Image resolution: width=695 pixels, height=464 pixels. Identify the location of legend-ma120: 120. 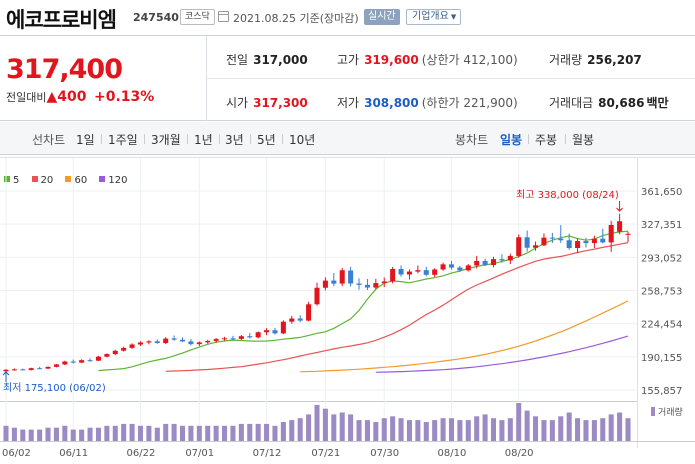
(113, 180).